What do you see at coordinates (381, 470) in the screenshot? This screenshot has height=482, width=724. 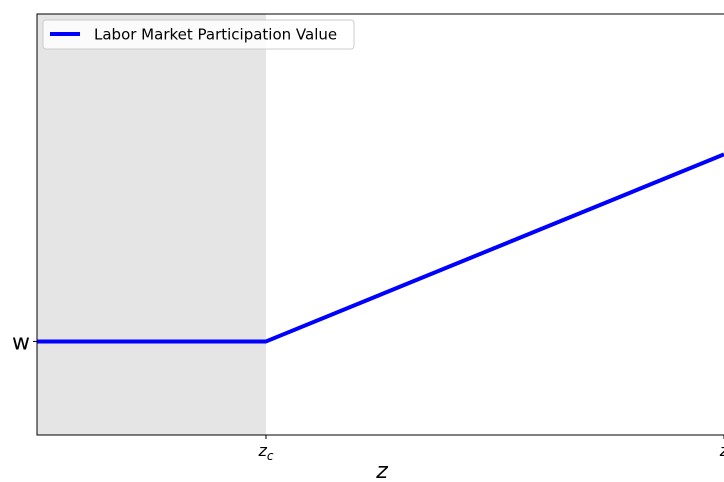 I see `x-axis-label: z` at bounding box center [381, 470].